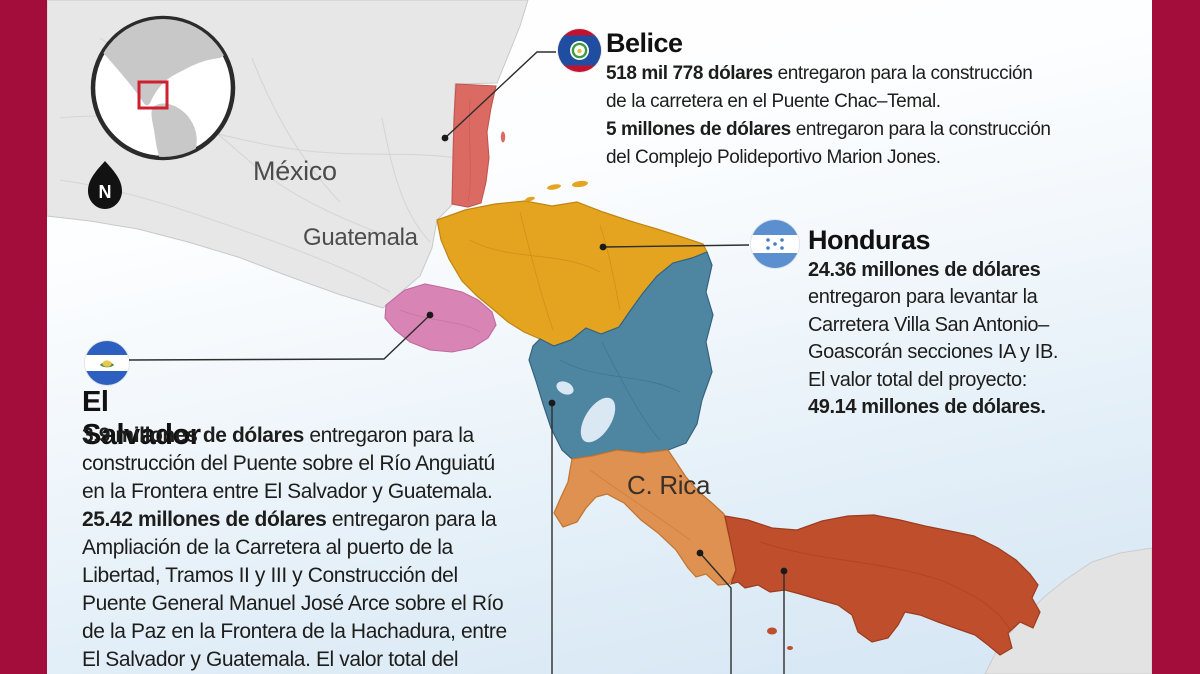 The width and height of the screenshot is (1200, 674). What do you see at coordinates (640, 505) in the screenshot?
I see `costa-rica-detail` at bounding box center [640, 505].